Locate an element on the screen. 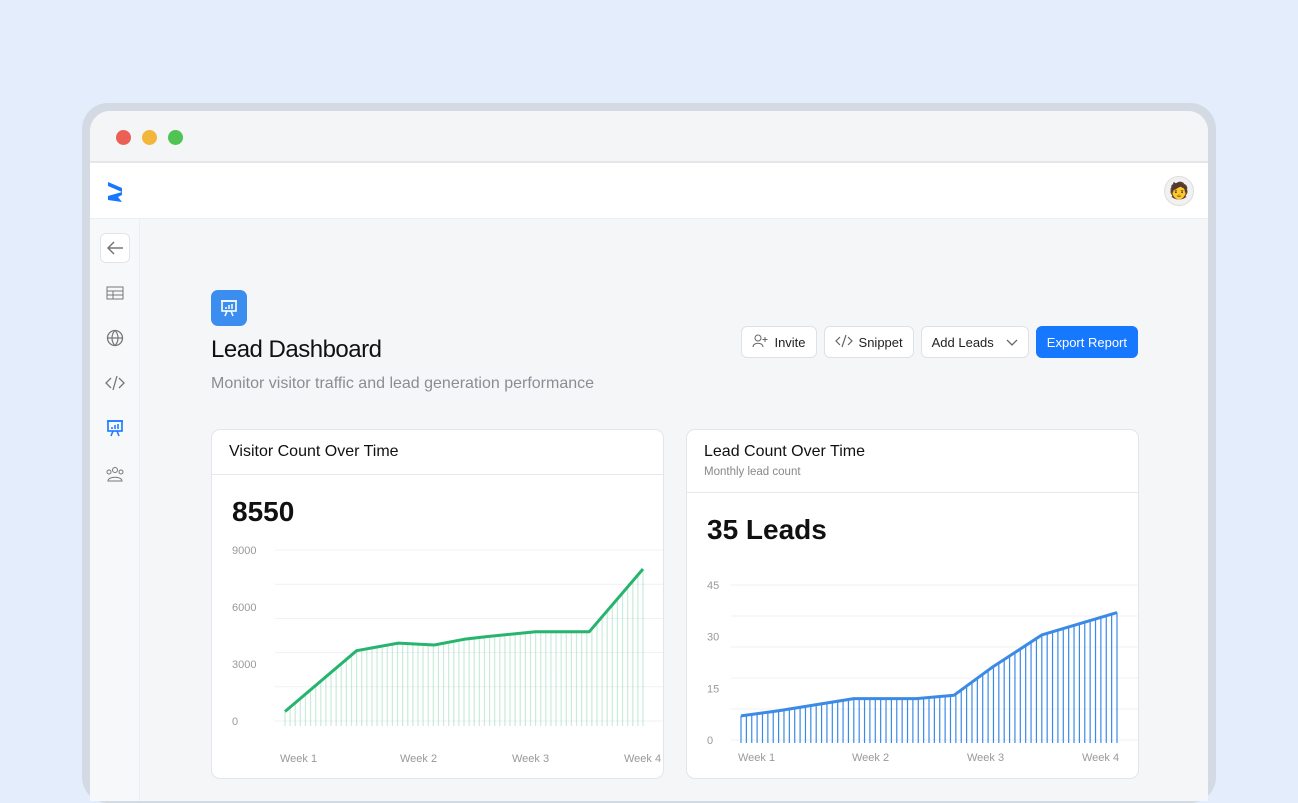 The image size is (1298, 803). back-arrow-icon is located at coordinates (115, 248).